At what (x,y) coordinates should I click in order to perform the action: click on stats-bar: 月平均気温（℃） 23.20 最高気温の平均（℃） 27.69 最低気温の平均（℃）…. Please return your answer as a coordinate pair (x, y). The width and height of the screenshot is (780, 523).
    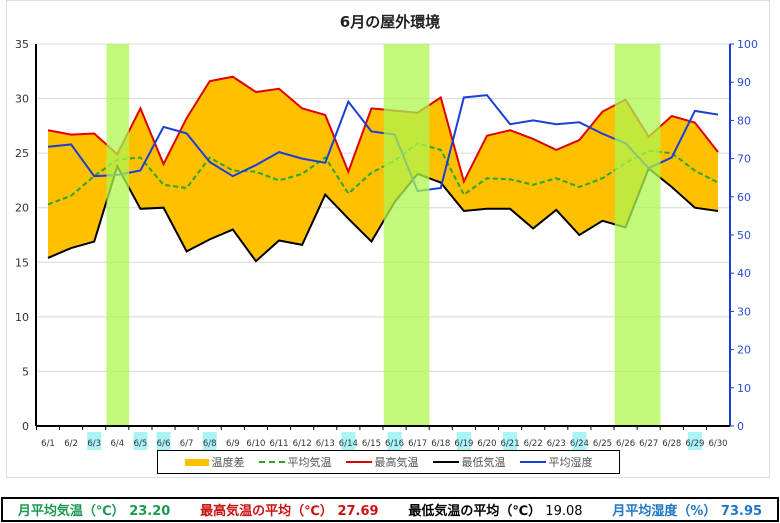
    Looking at the image, I should click on (390, 509).